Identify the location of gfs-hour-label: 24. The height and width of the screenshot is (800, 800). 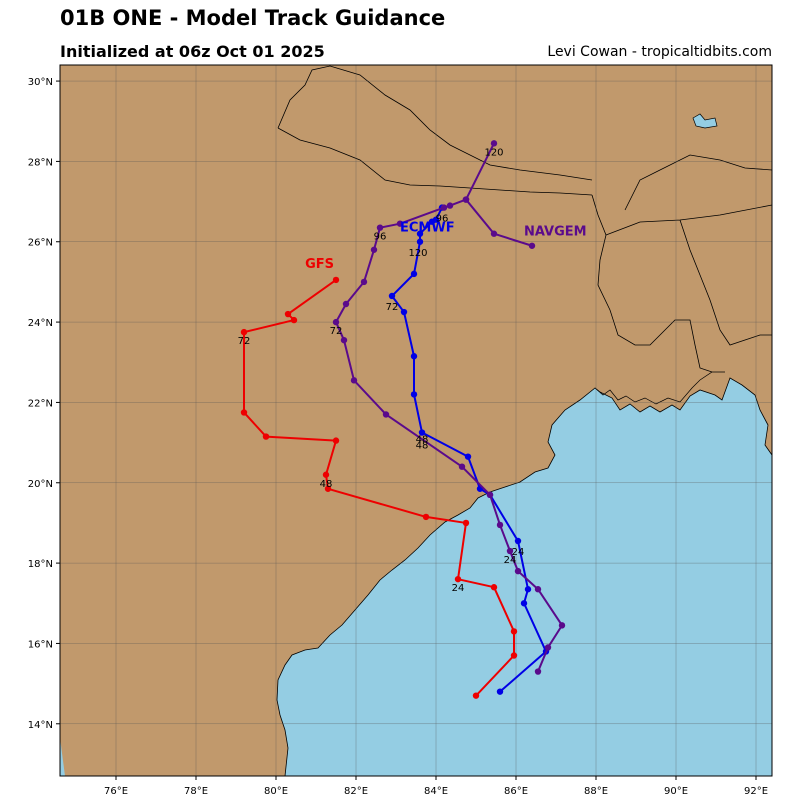
(458, 588).